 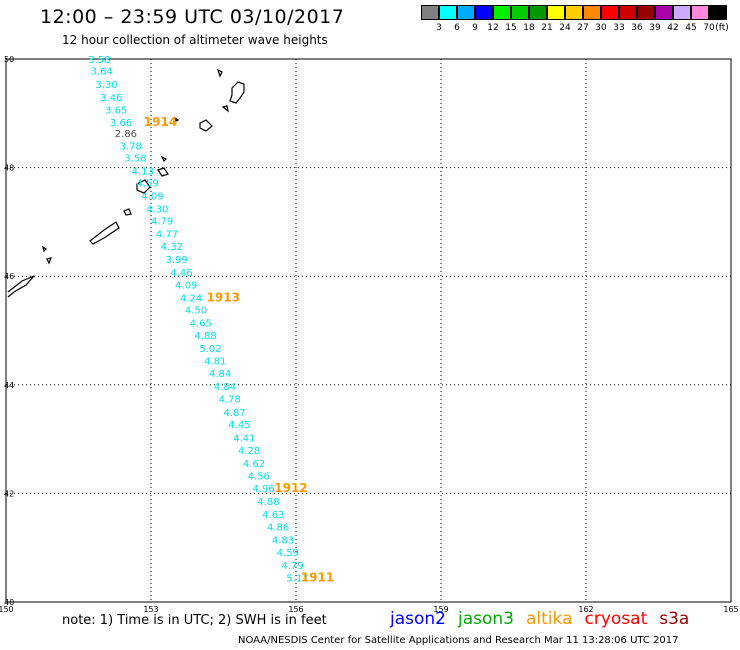 What do you see at coordinates (249, 451) in the screenshot?
I see `swh-value: 4.28` at bounding box center [249, 451].